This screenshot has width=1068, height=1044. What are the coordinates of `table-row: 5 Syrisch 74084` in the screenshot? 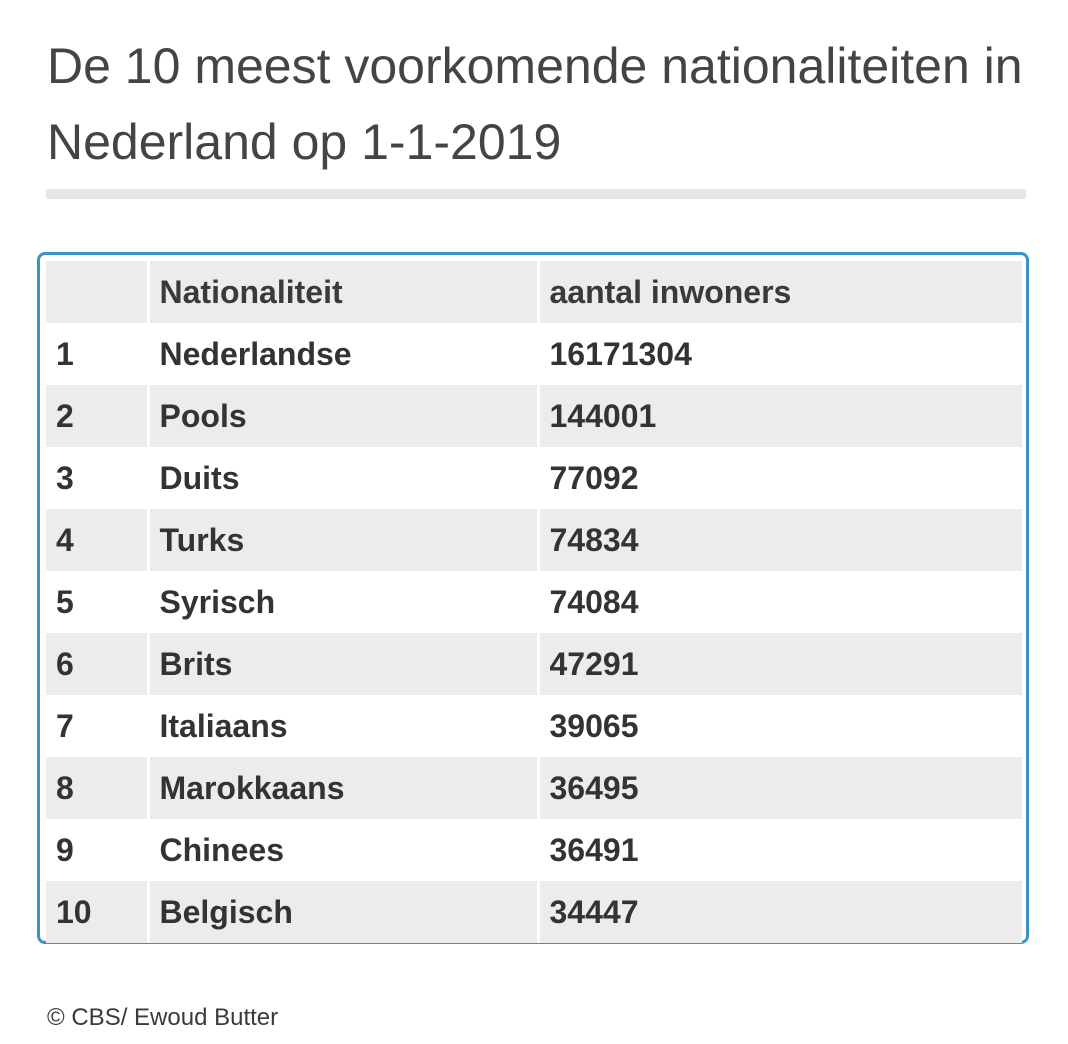 It's located at (534, 602).